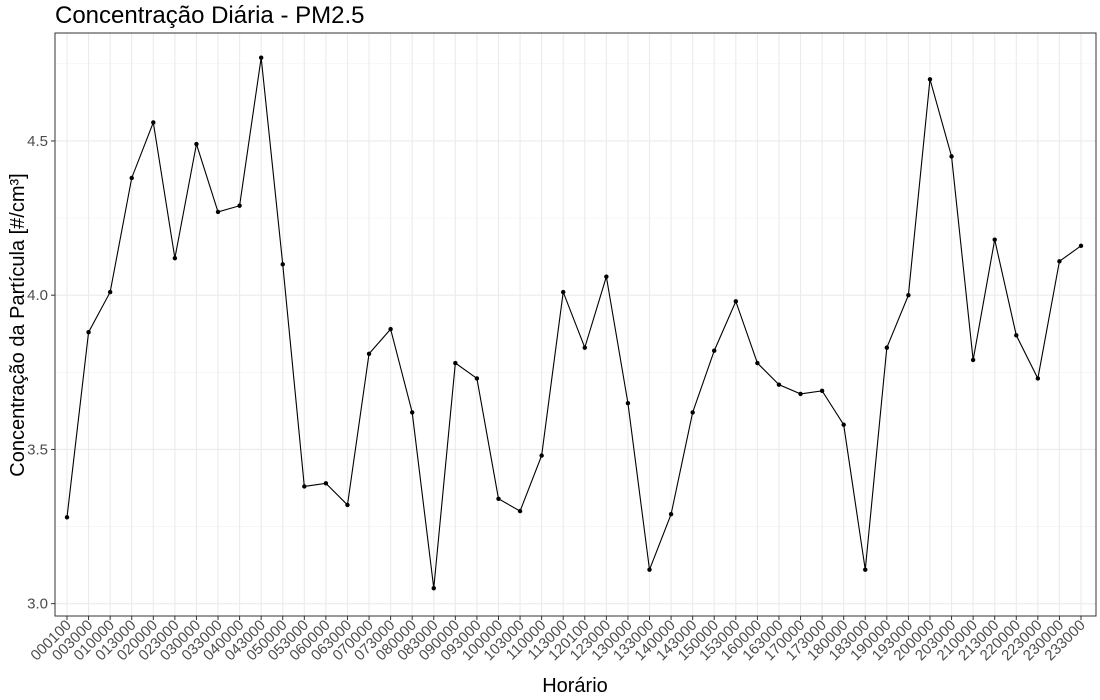 This screenshot has width=1100, height=700. What do you see at coordinates (210, 15) in the screenshot?
I see `chart-title: Concentração Diária - PM2.5` at bounding box center [210, 15].